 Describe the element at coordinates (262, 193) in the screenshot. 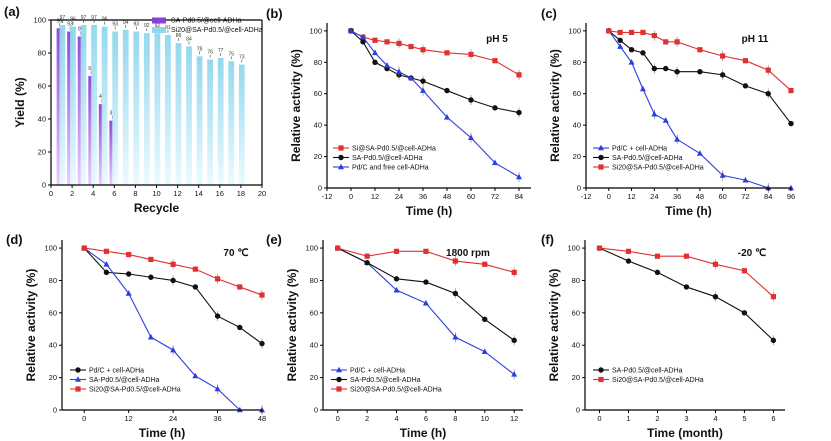

I see `x-tick-label: 20` at that location.